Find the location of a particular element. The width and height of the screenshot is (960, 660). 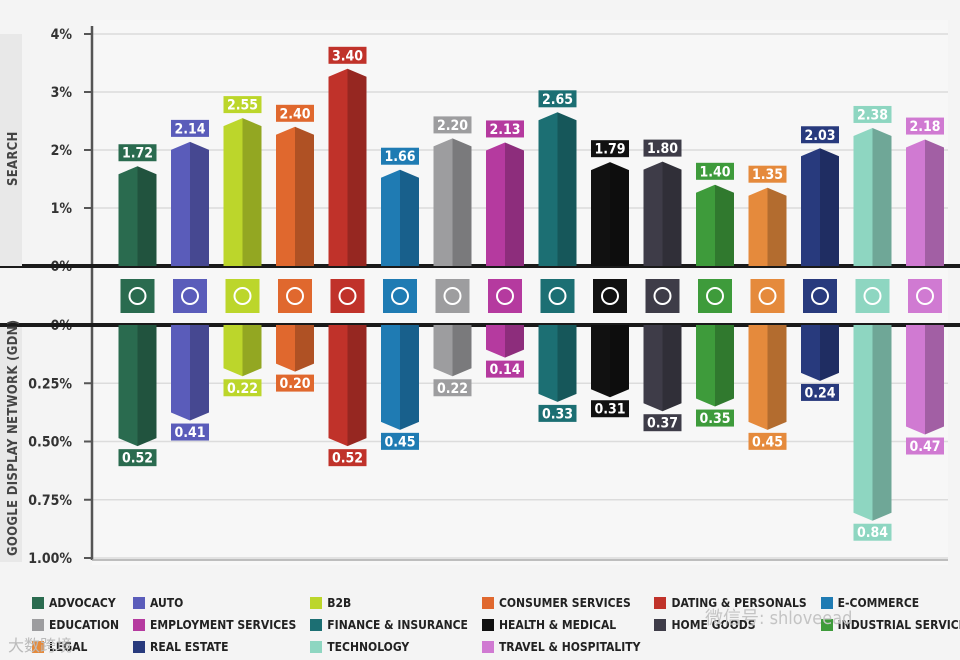

tools-icon is located at coordinates (715, 296).